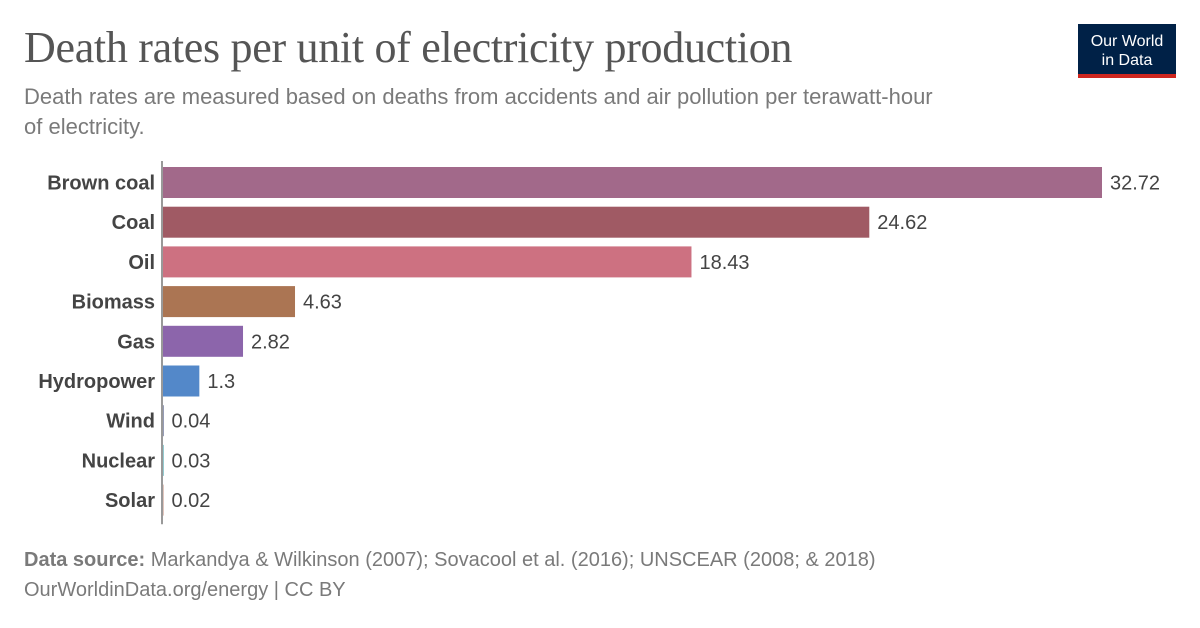 This screenshot has height=628, width=1200. What do you see at coordinates (1127, 51) in the screenshot?
I see `owid-logo: Our World in Data` at bounding box center [1127, 51].